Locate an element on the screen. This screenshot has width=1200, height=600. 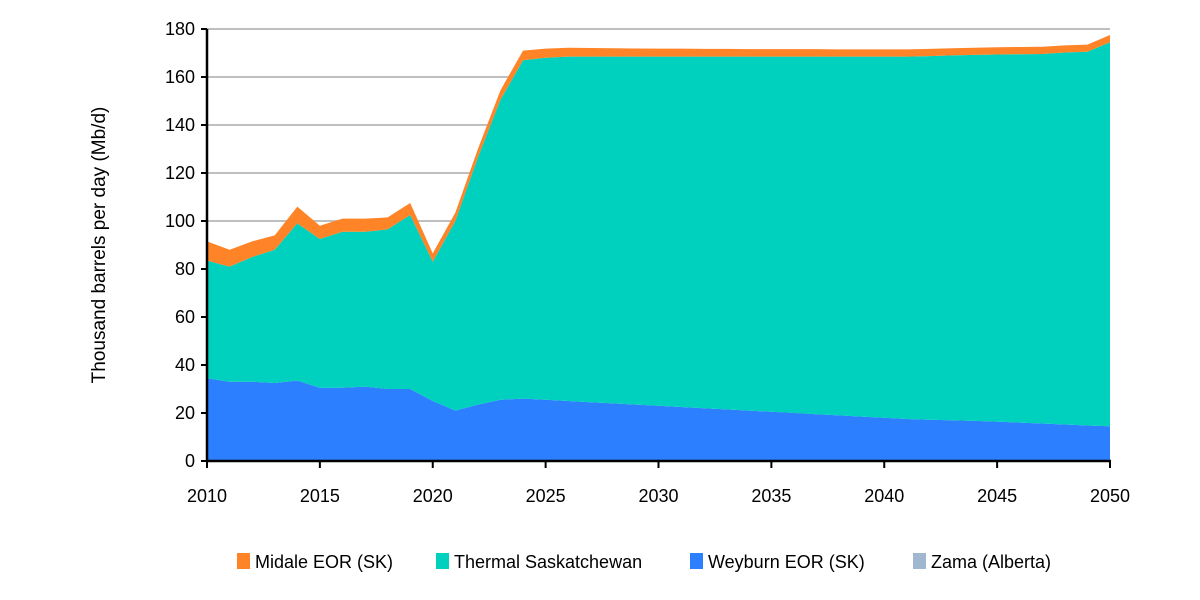
x-tick-label-2050: 2050 is located at coordinates (1110, 496).